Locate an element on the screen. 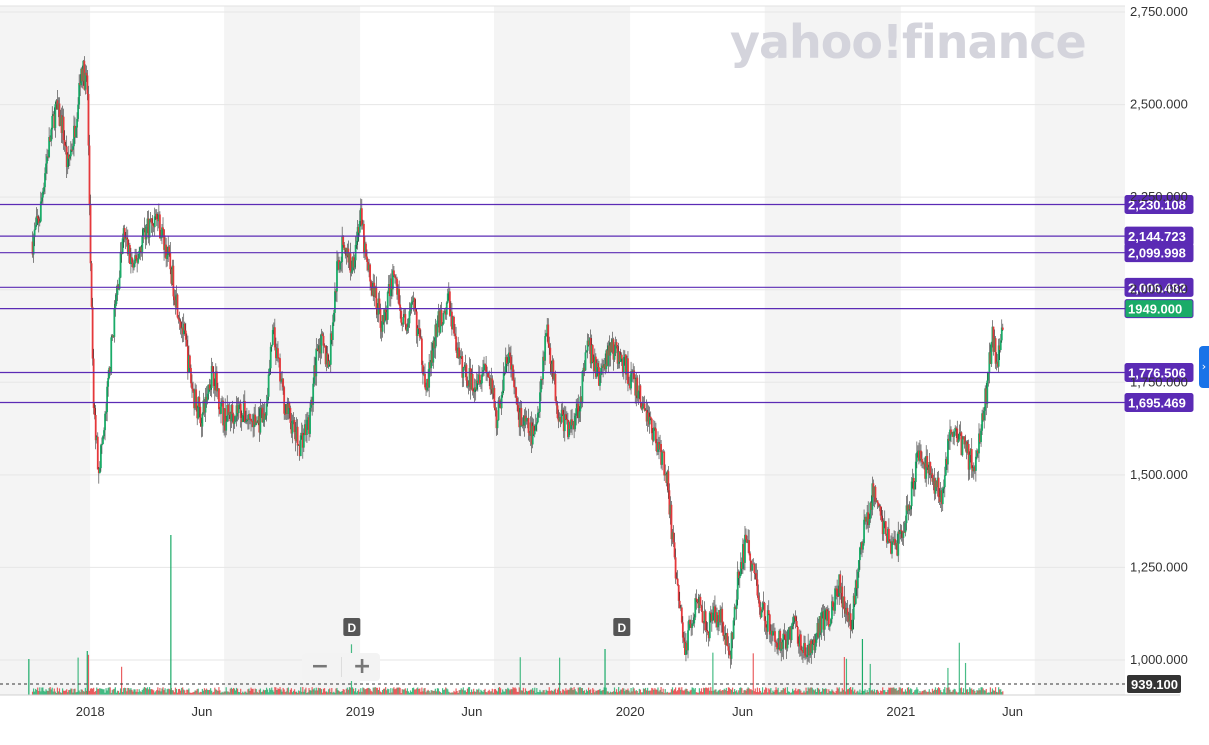  y-tick-label: 1,250.000 is located at coordinates (1159, 566).